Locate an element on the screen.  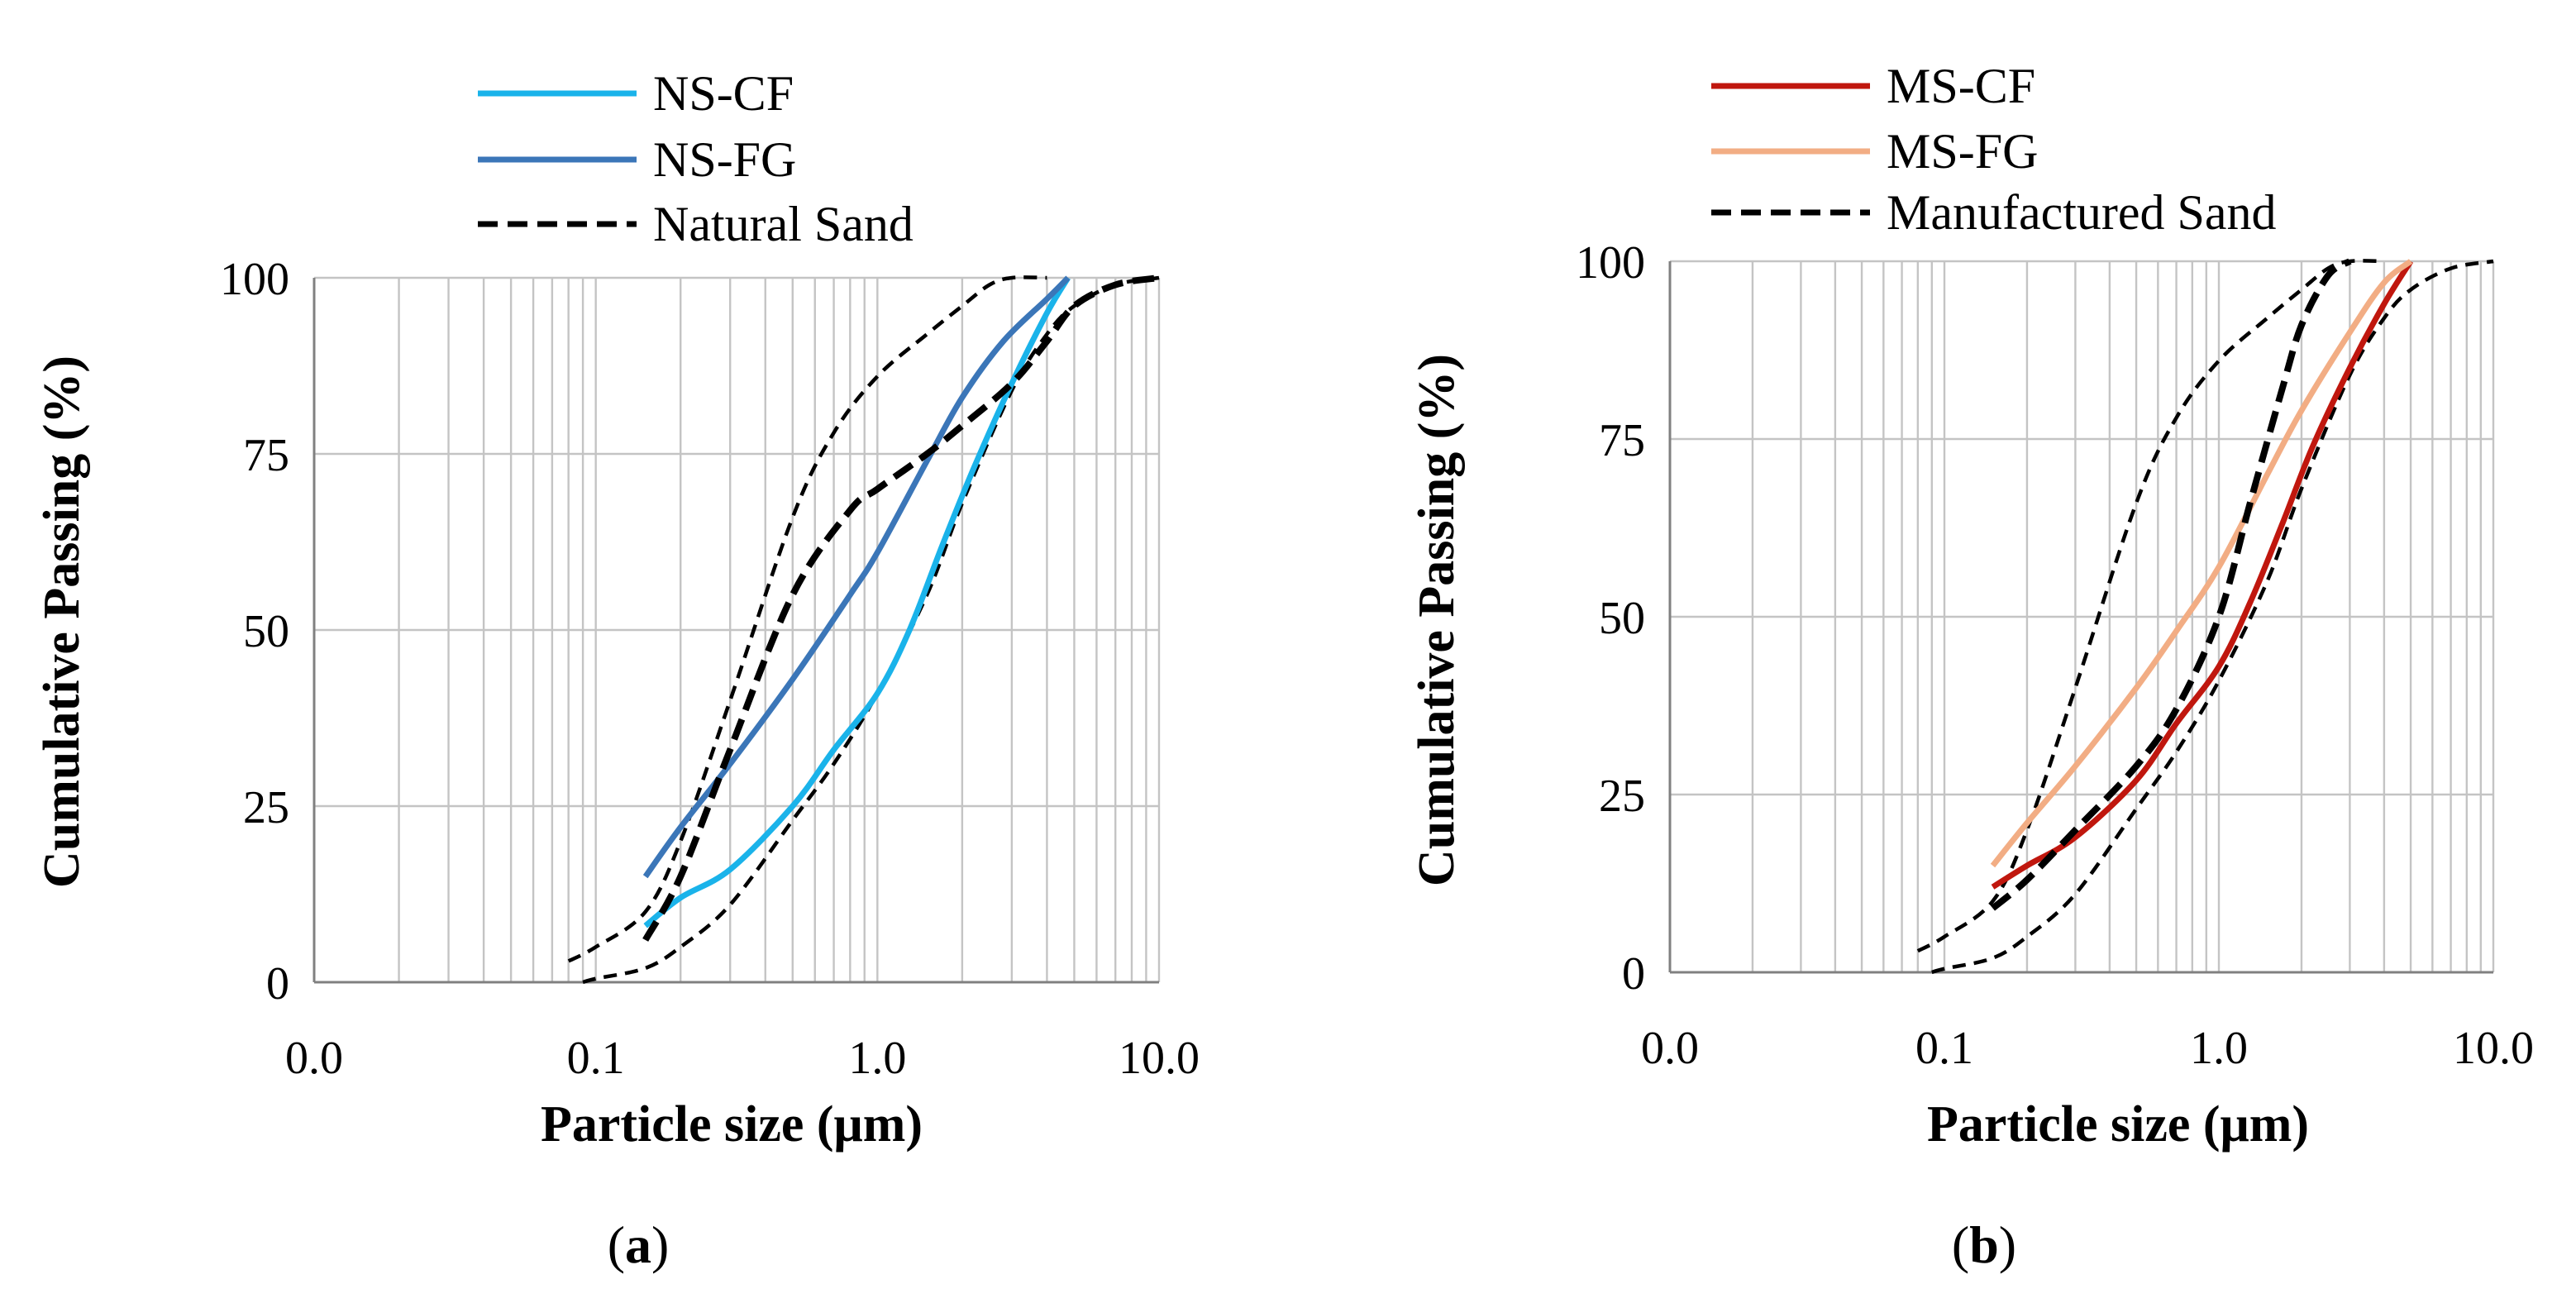
series-line-manufactured-sand is located at coordinates (2171, 584).